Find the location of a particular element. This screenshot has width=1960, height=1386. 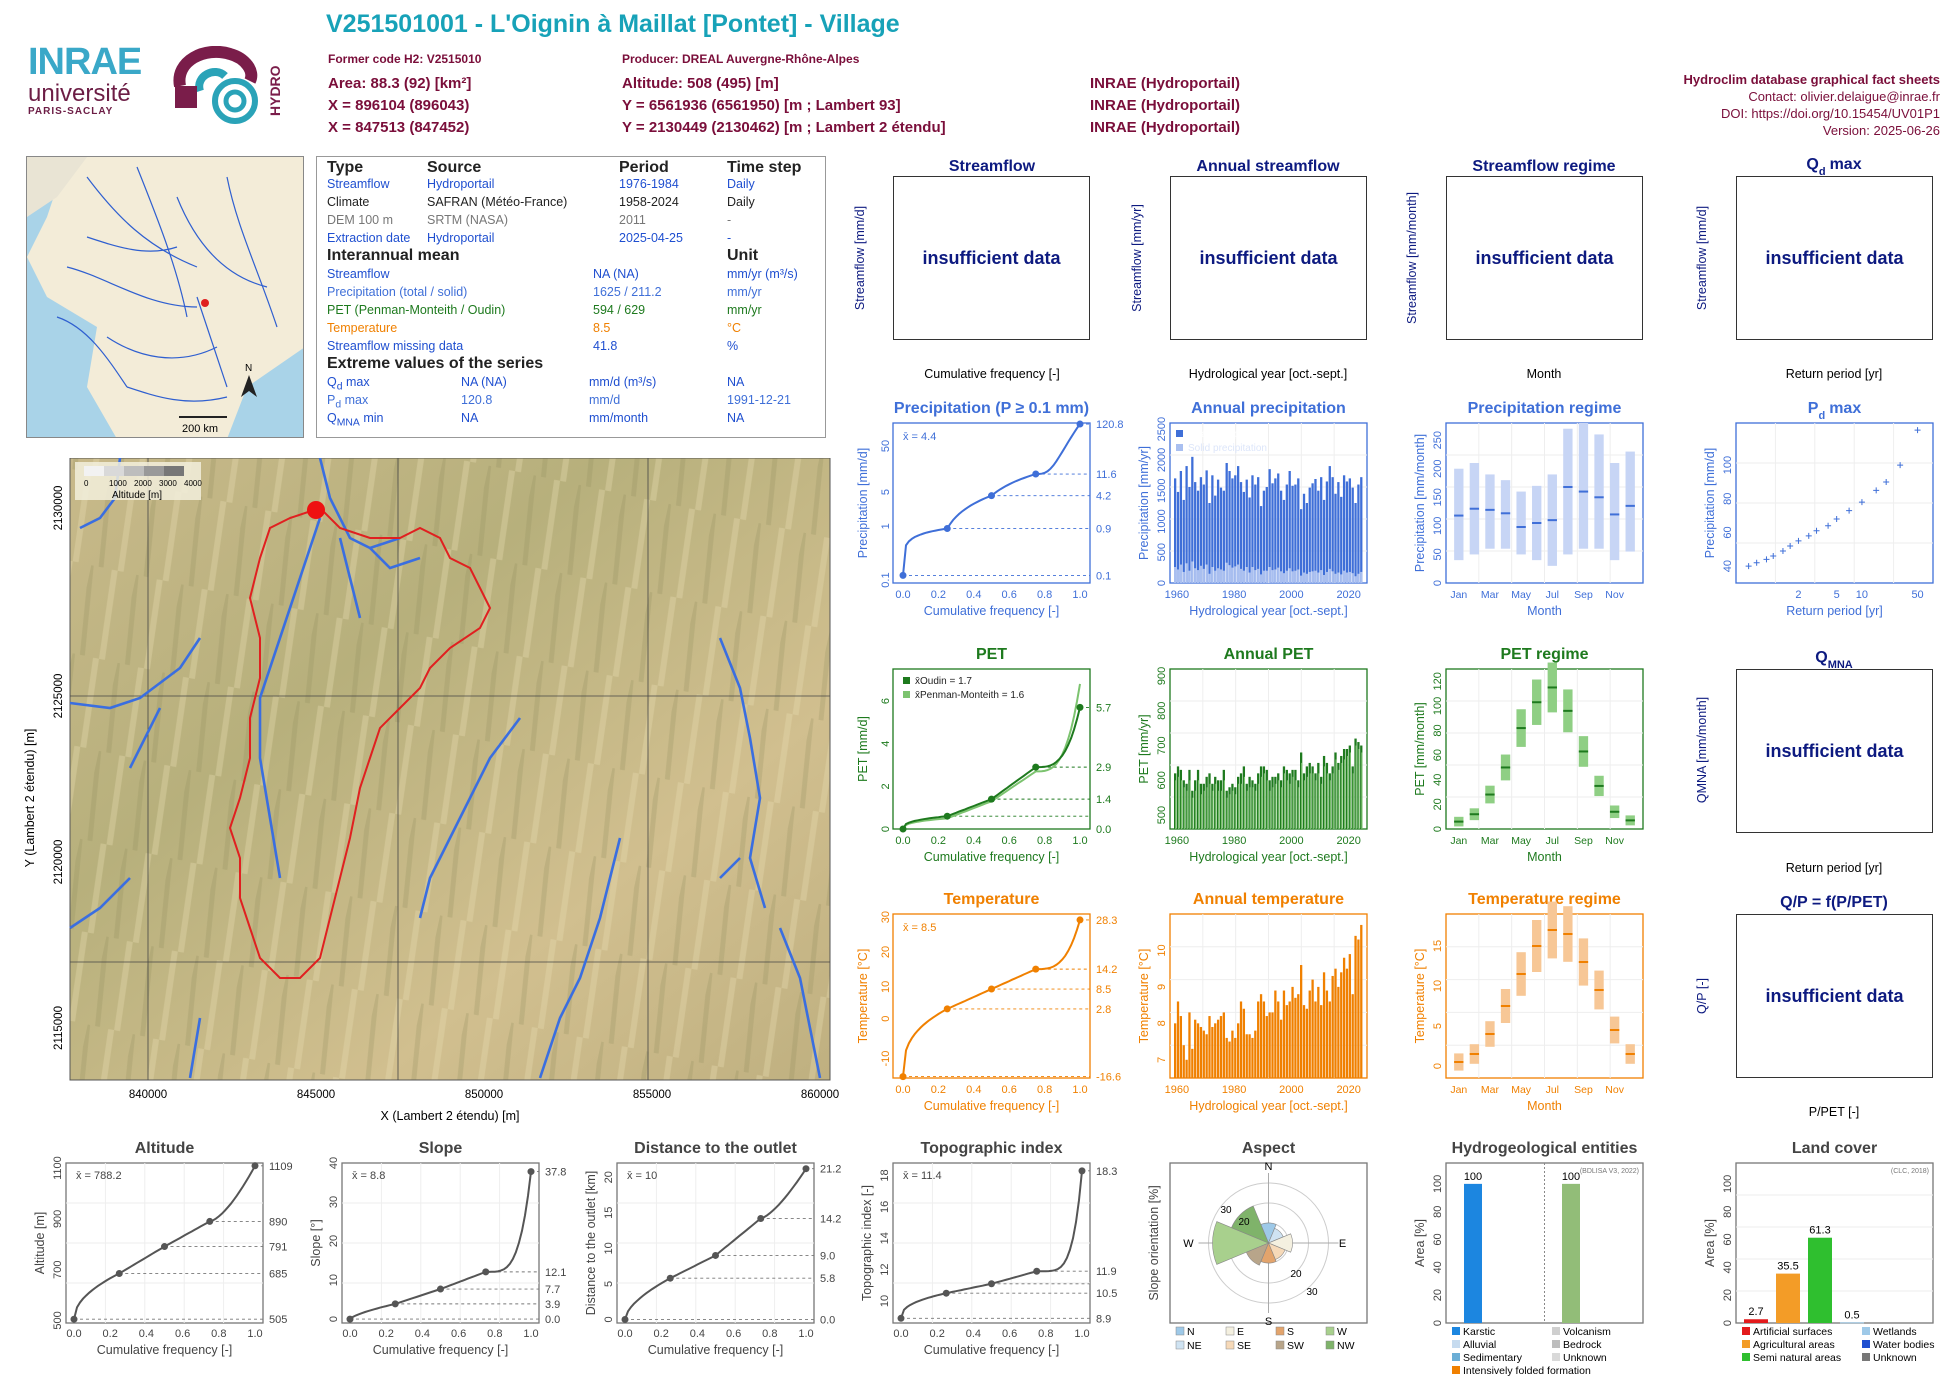

slope-ylabel: Slope [°] is located at coordinates (316, 1242).